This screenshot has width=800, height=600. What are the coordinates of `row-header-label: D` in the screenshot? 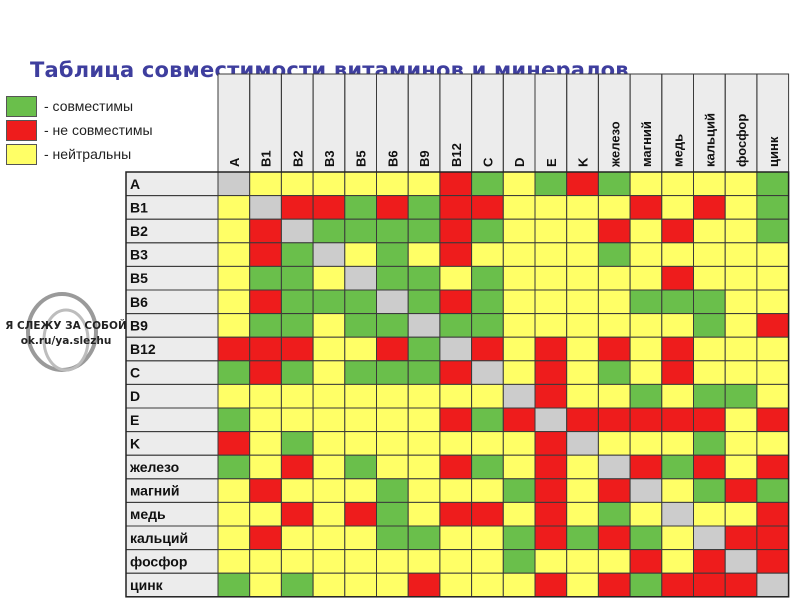 It's located at (135, 396).